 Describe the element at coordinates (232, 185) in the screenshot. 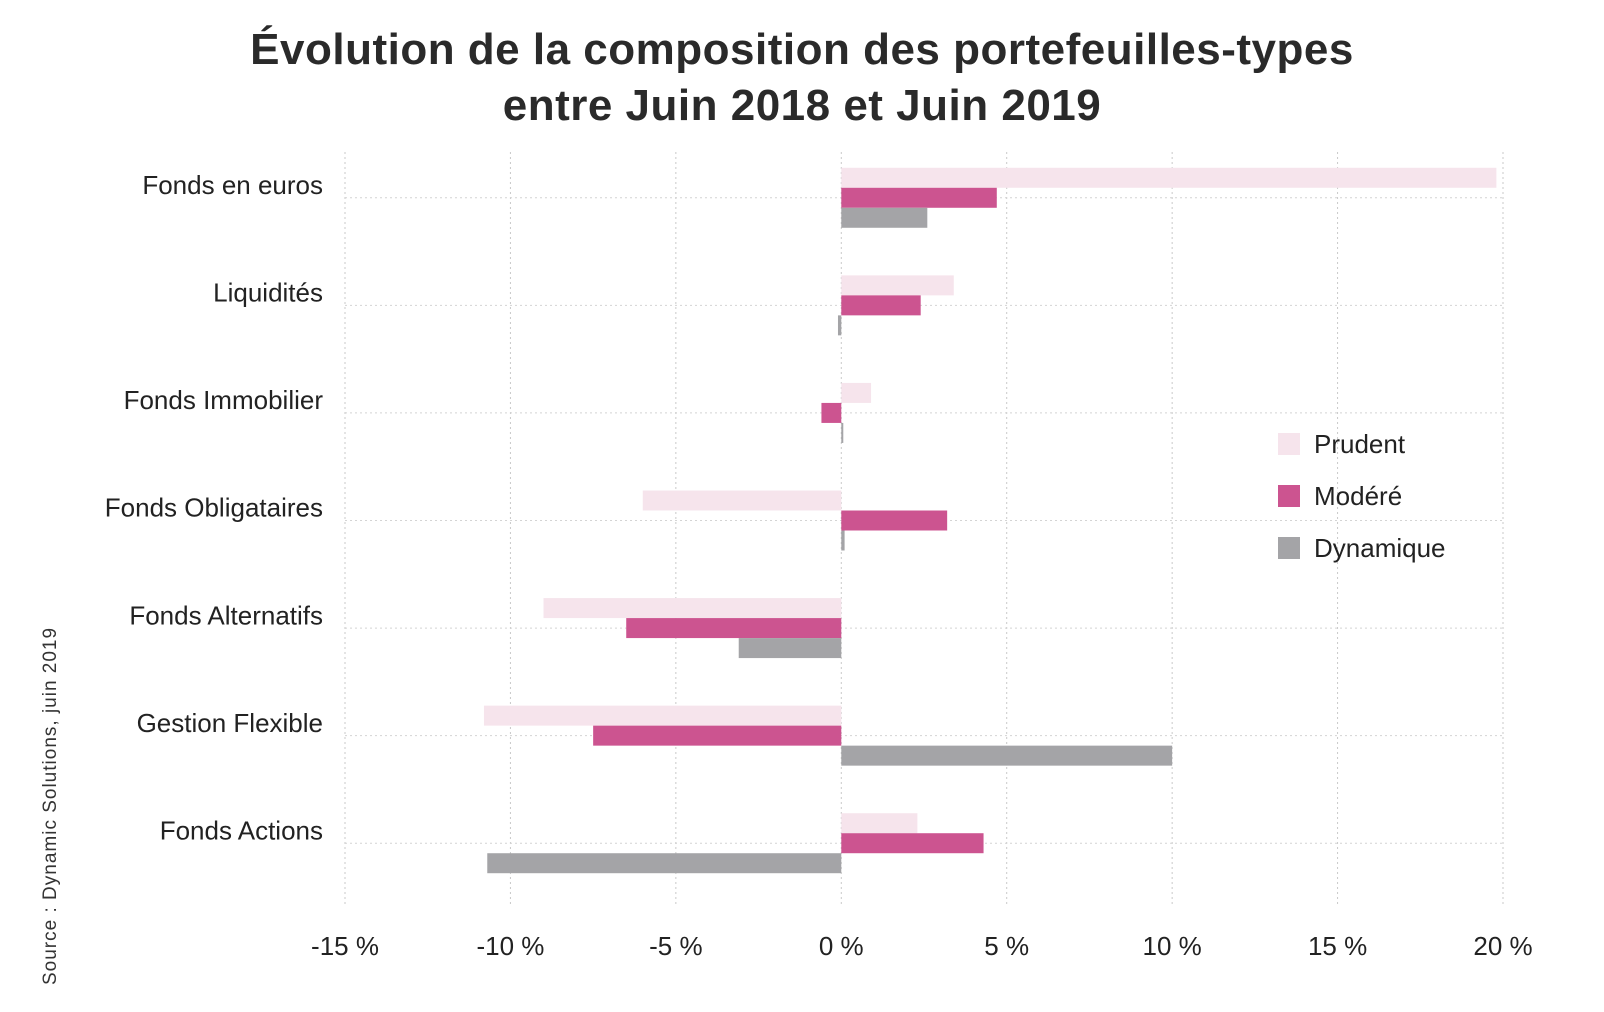

I see `category-label: Fonds en euros` at that location.